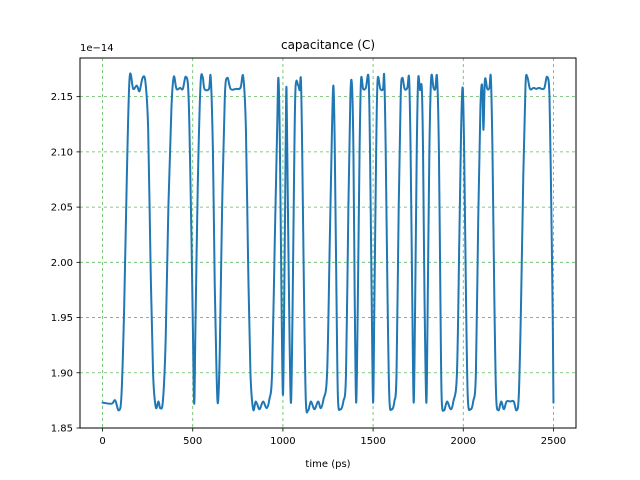 The image size is (640, 480). What do you see at coordinates (332, 437) in the screenshot?
I see `x-axis-ticks: 0 500 1000 1500 2000 2500` at bounding box center [332, 437].